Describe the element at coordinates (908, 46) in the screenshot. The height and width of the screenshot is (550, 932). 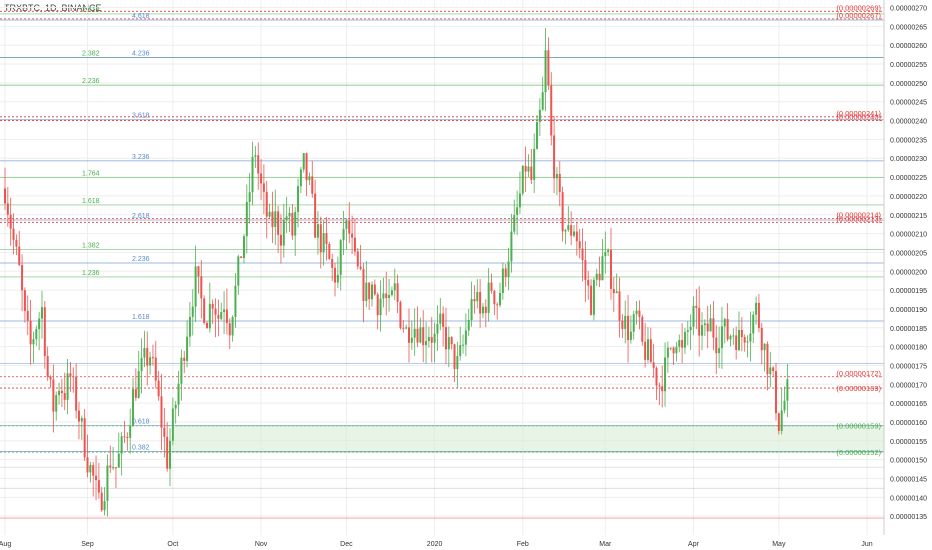
I see `y-tick-label: 0.00000260` at that location.